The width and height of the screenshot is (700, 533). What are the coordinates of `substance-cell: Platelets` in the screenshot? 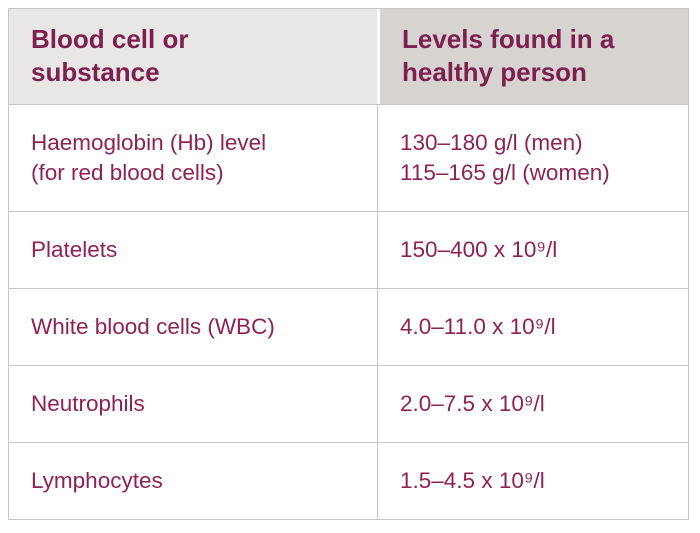 It's located at (193, 250).